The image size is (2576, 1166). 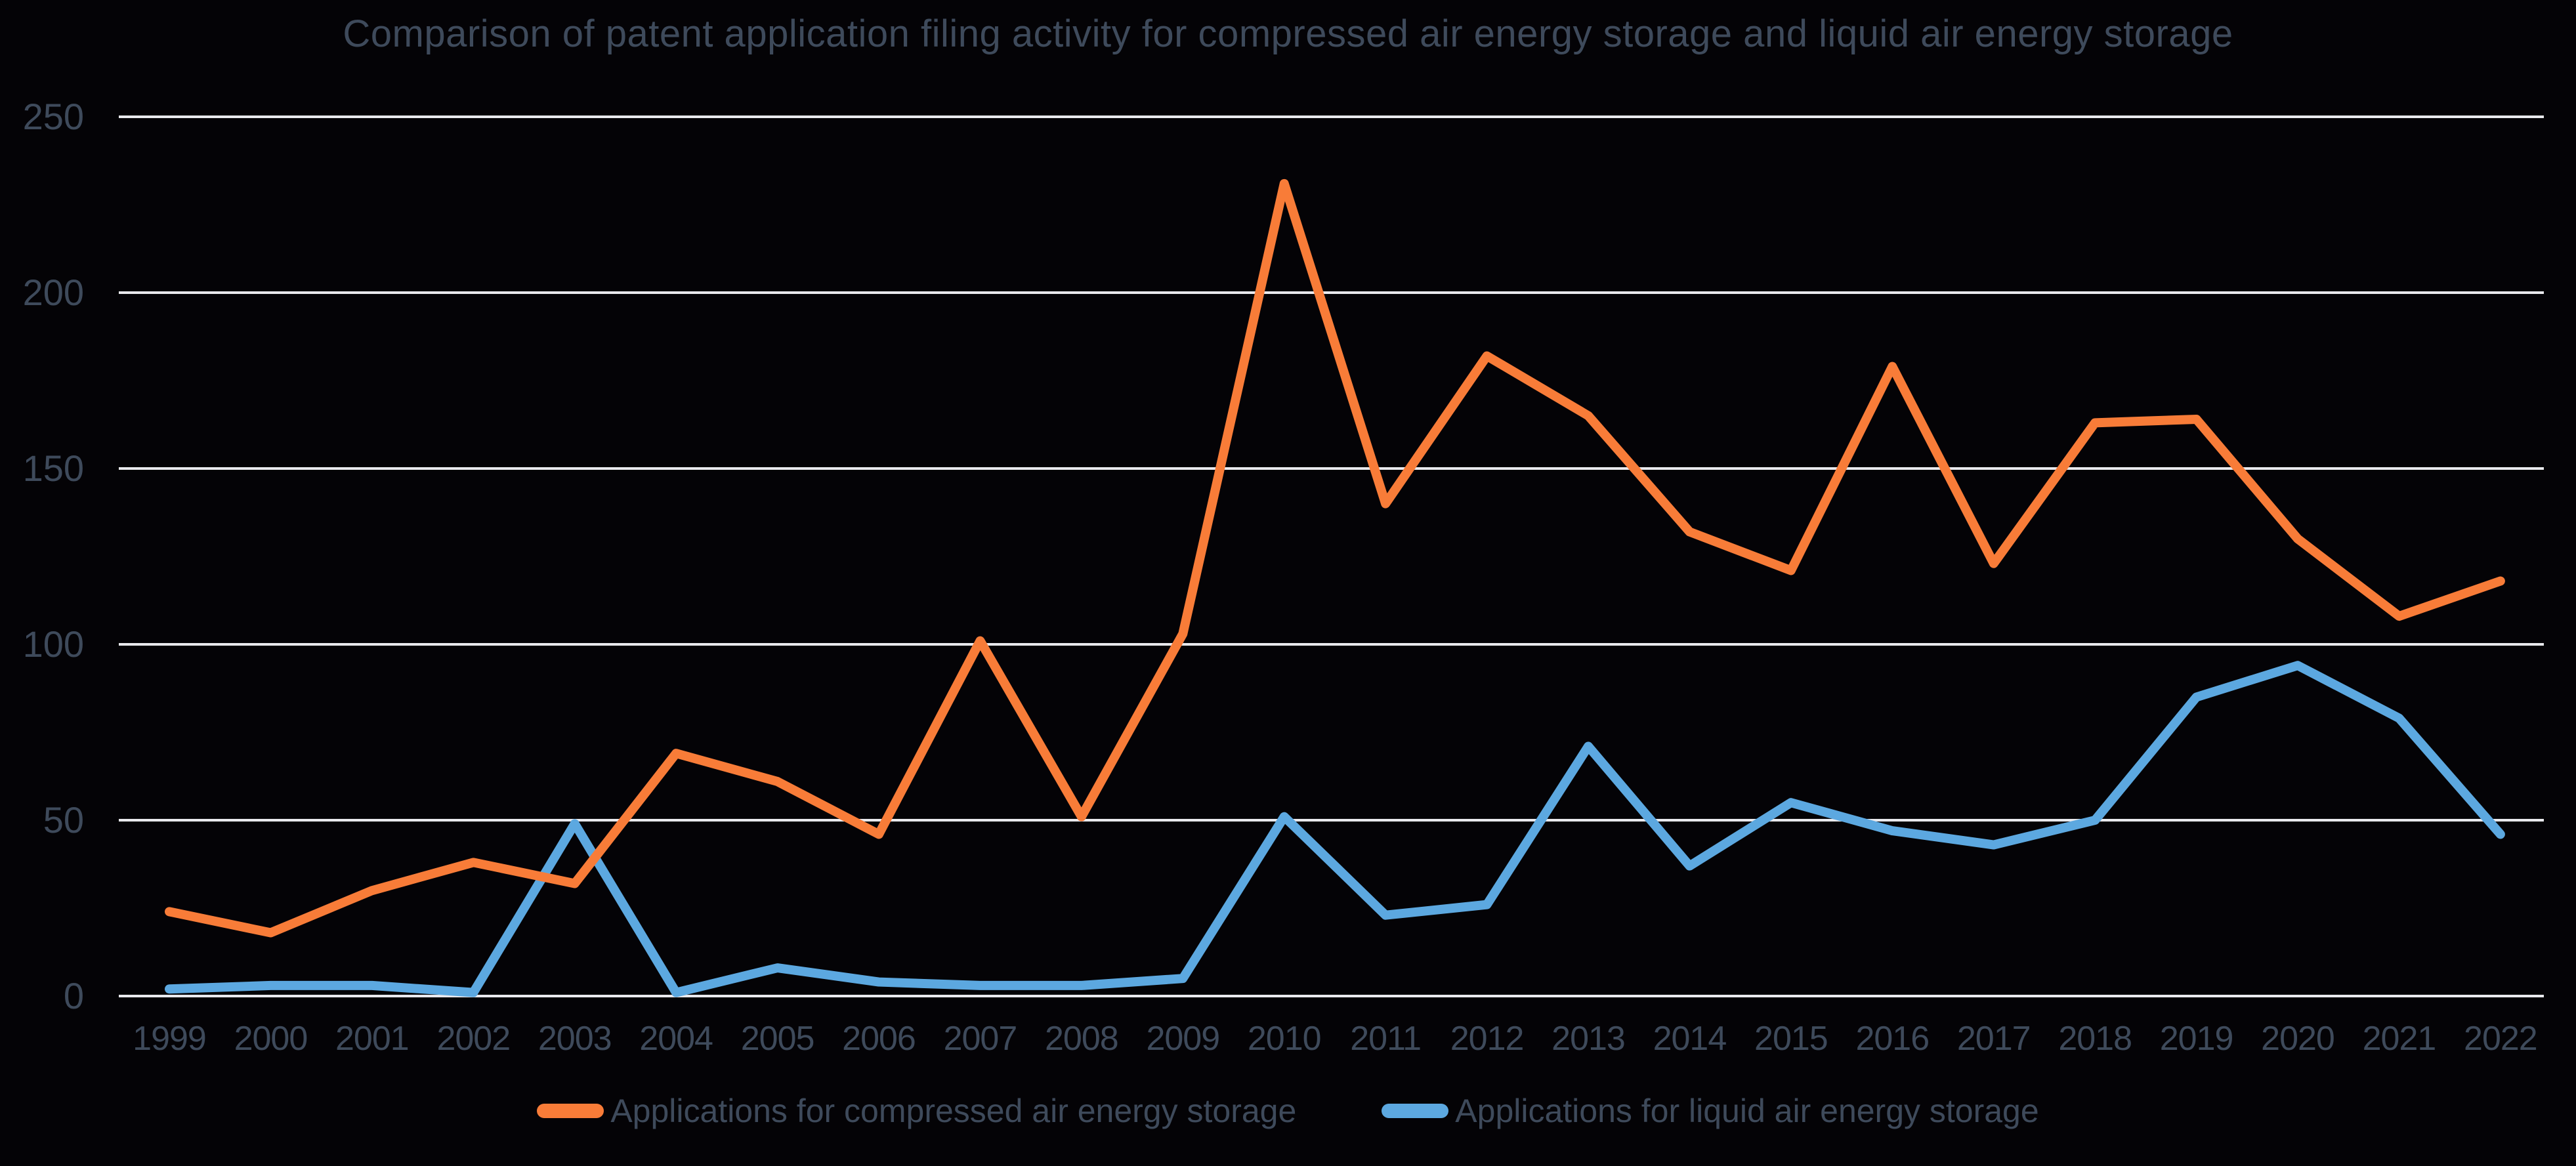 What do you see at coordinates (570, 1111) in the screenshot?
I see `legend-swatch-compressed-air-icon` at bounding box center [570, 1111].